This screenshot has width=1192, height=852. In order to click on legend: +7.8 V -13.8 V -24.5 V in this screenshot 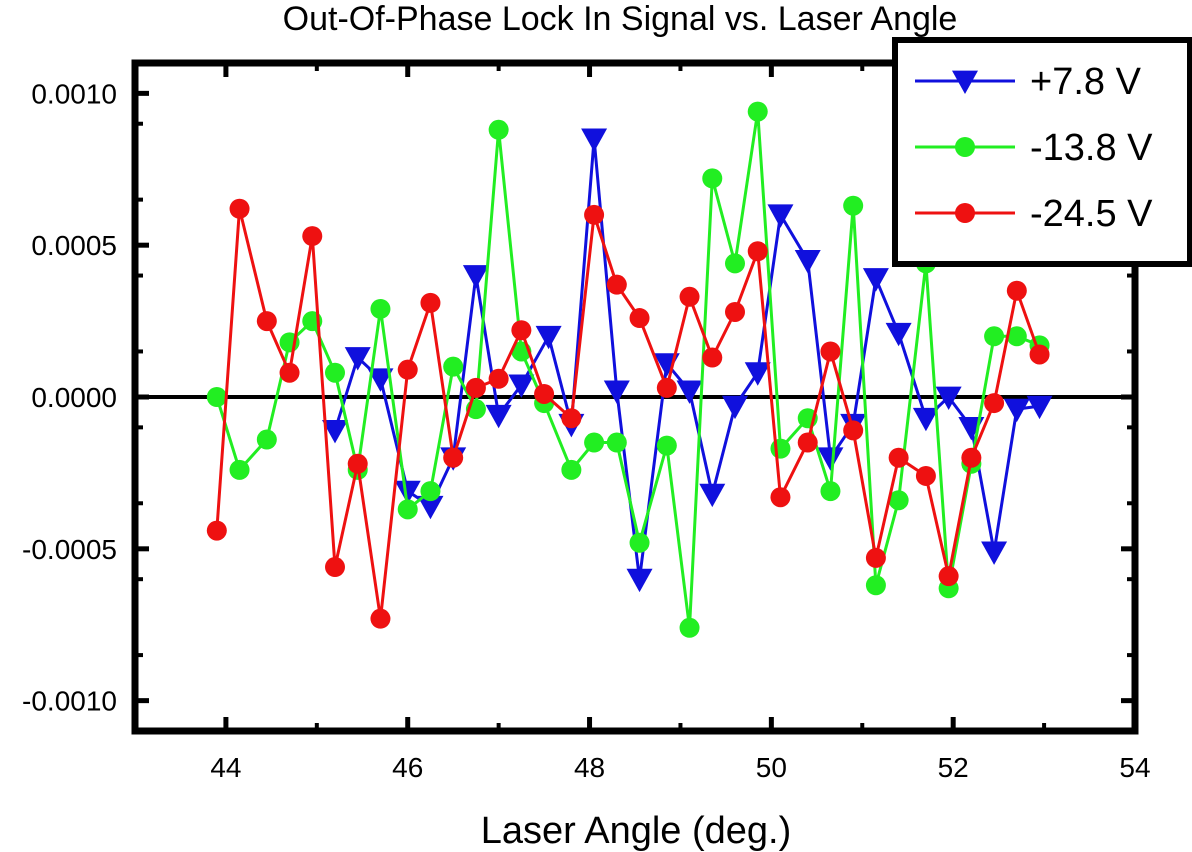, I will do `click(1042, 152)`.